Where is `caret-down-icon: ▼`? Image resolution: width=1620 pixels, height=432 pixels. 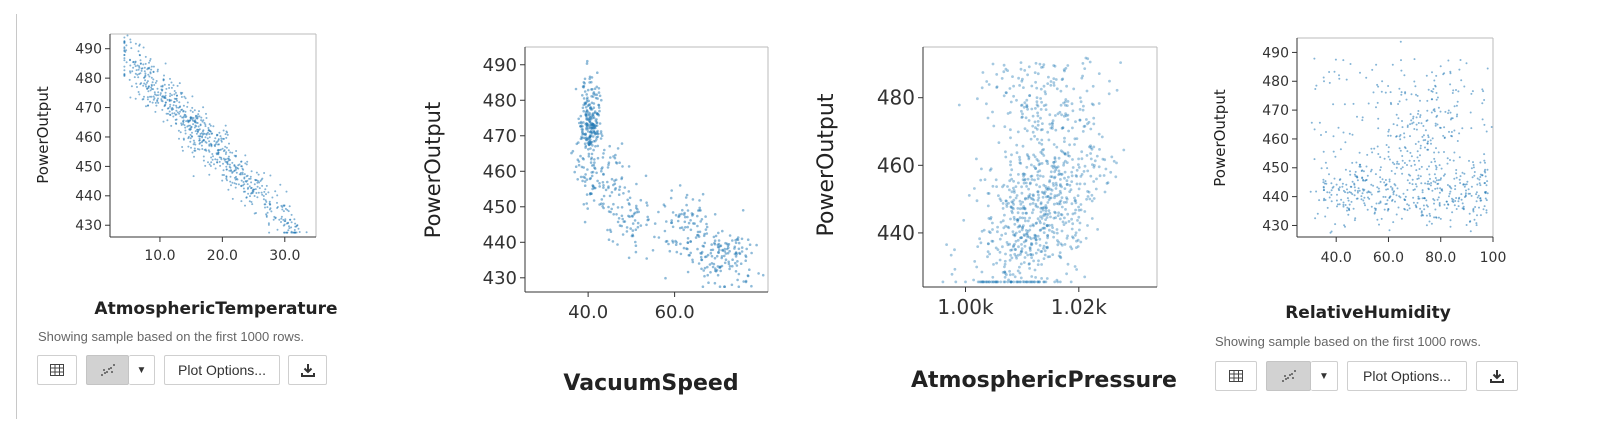
caret-down-icon: ▼ is located at coordinates (1324, 376).